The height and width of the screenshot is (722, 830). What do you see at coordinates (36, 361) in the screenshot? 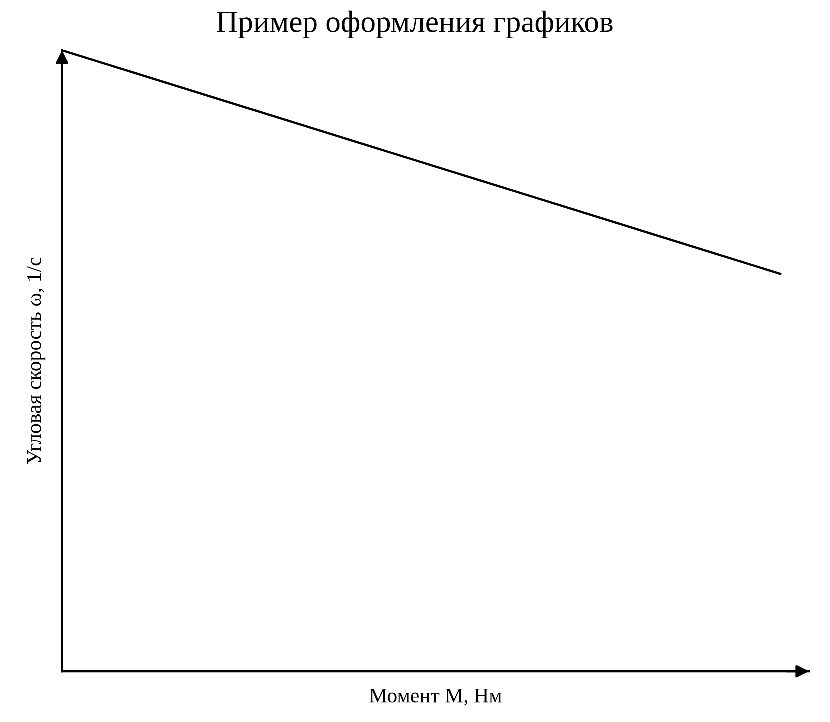
I see `y-axis-title: Угловая скорость ω, 1/с` at bounding box center [36, 361].